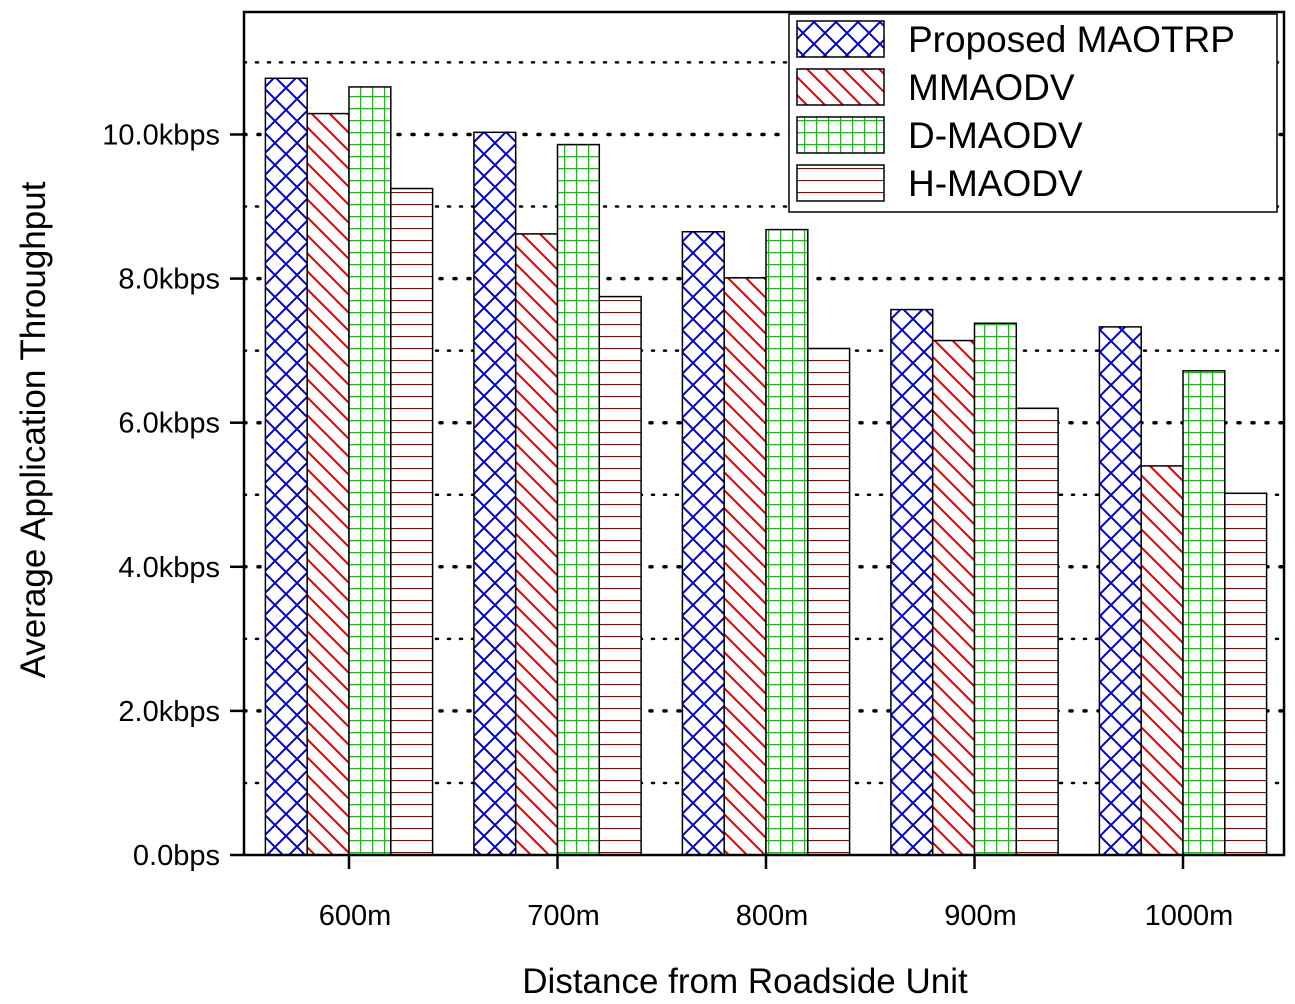  Describe the element at coordinates (578, 499) in the screenshot. I see `bar-d-maodv-700m` at that location.